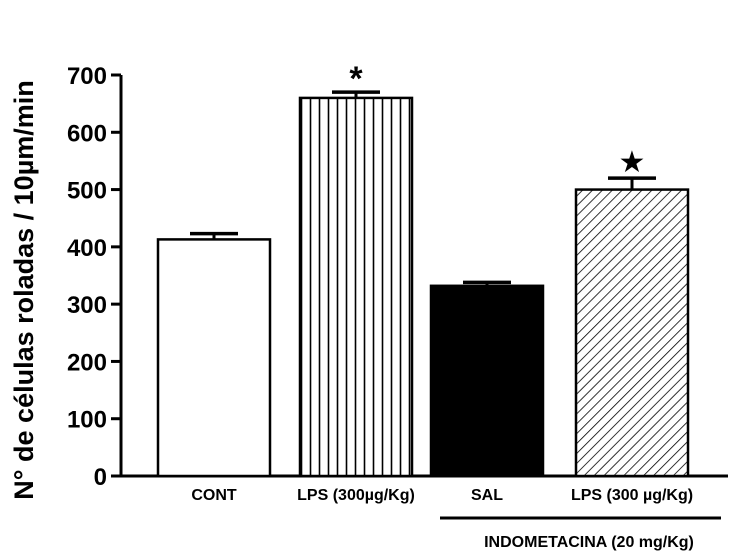  What do you see at coordinates (632, 162) in the screenshot?
I see `significance-mark: ★` at bounding box center [632, 162].